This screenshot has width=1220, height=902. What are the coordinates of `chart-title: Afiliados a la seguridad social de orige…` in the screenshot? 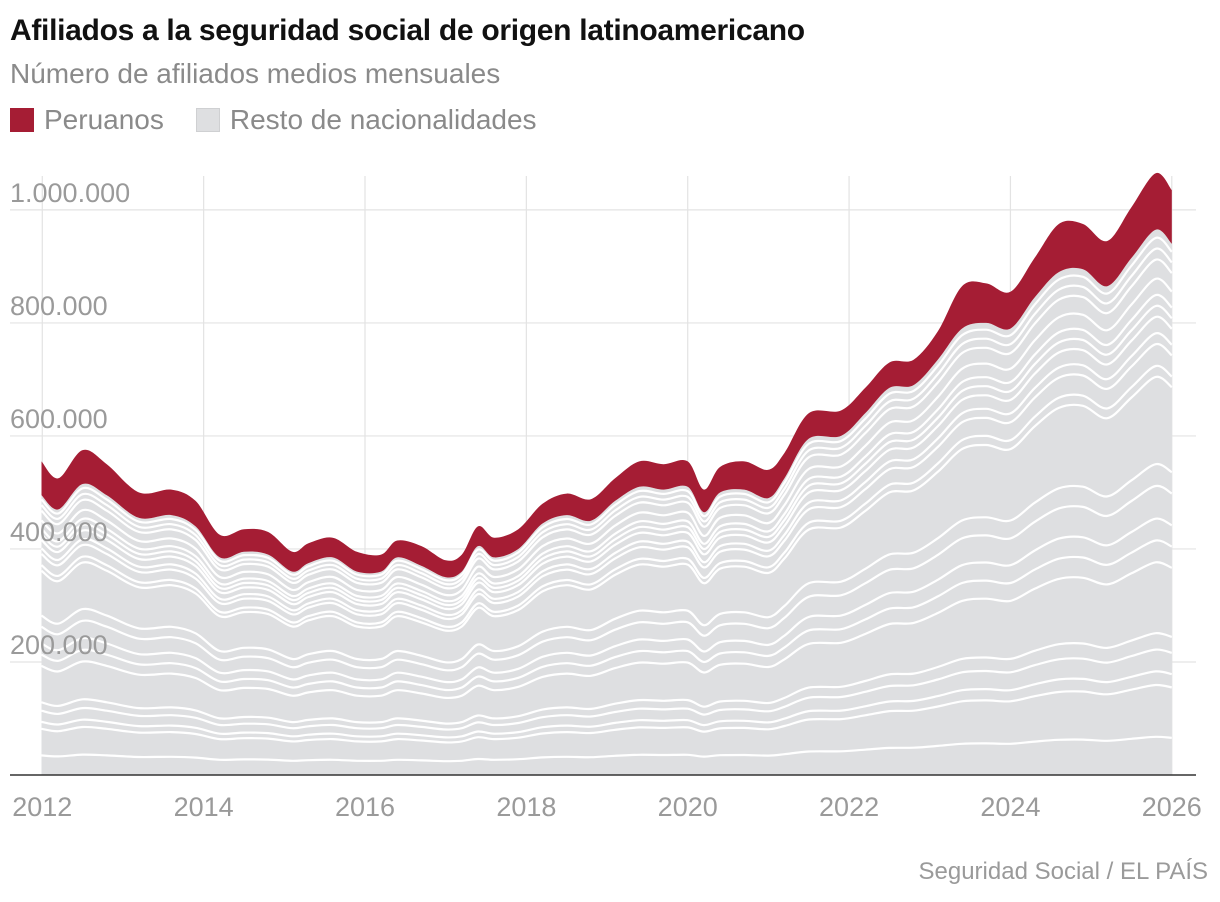 It's located at (407, 30).